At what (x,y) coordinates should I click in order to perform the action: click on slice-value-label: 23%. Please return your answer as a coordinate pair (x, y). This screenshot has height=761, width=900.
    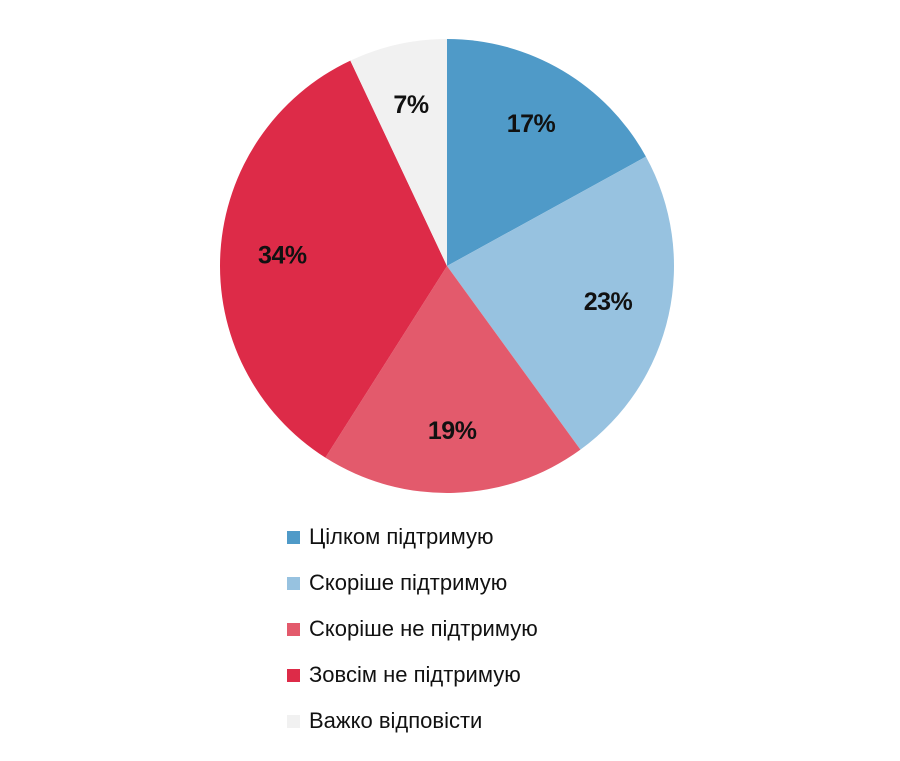
    Looking at the image, I should click on (608, 302).